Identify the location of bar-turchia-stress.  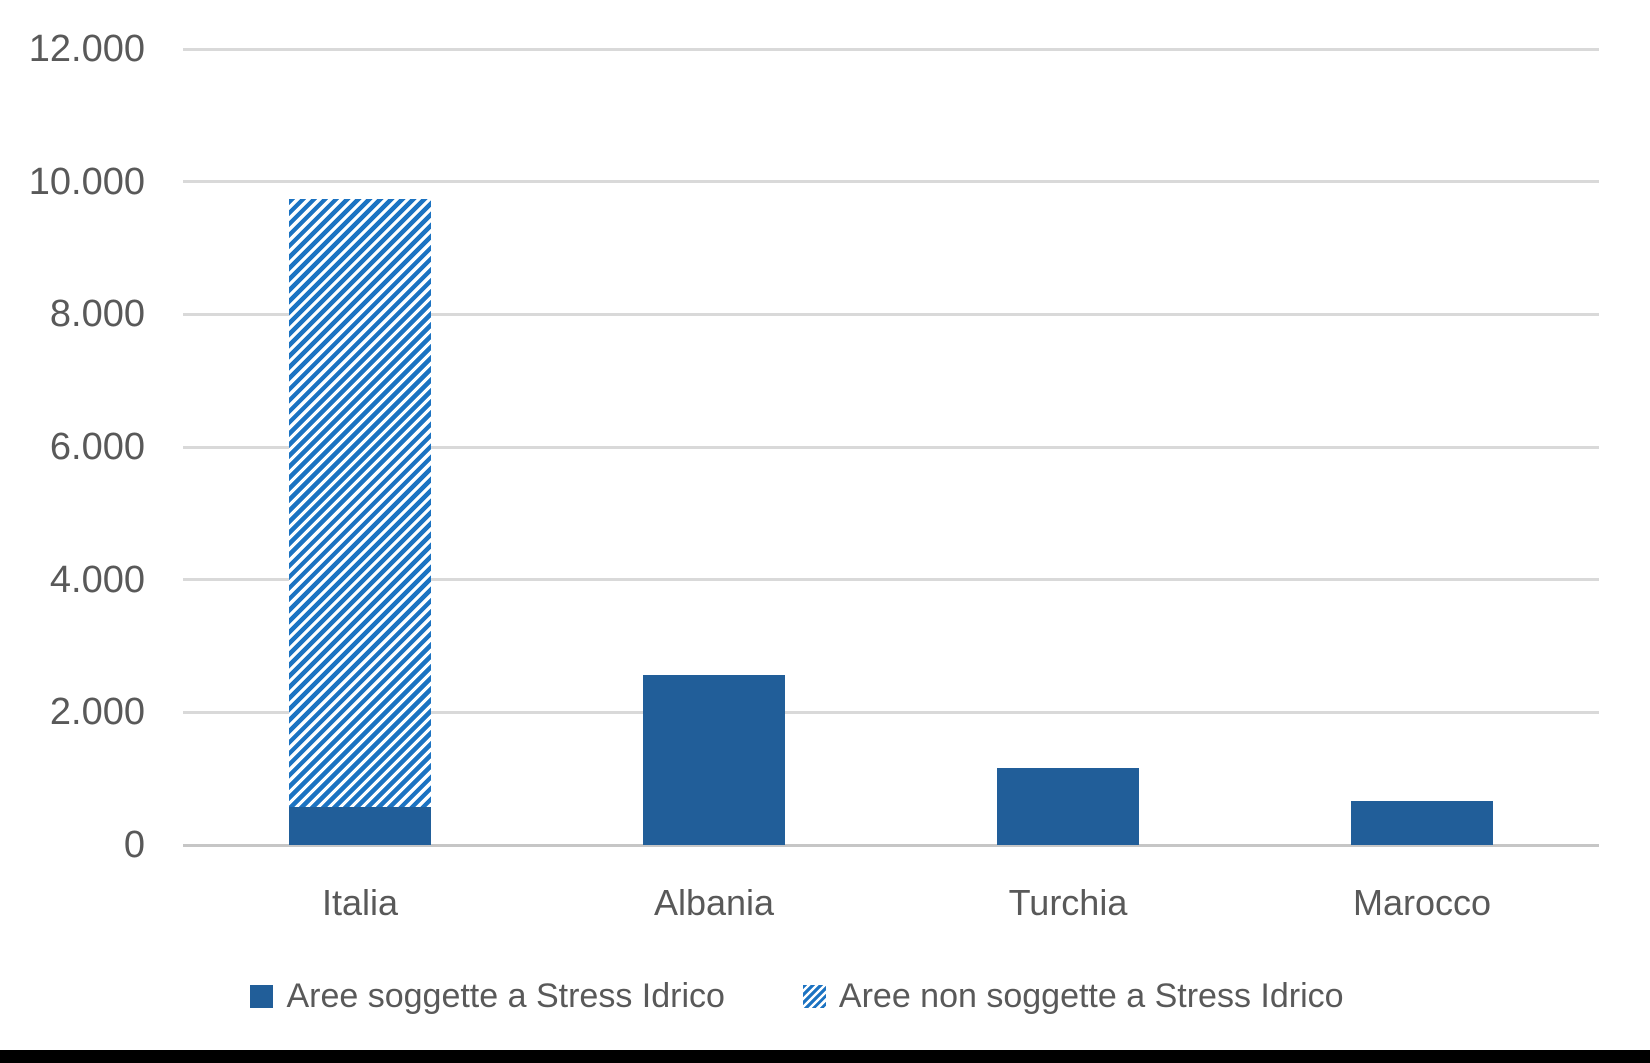
(1068, 806).